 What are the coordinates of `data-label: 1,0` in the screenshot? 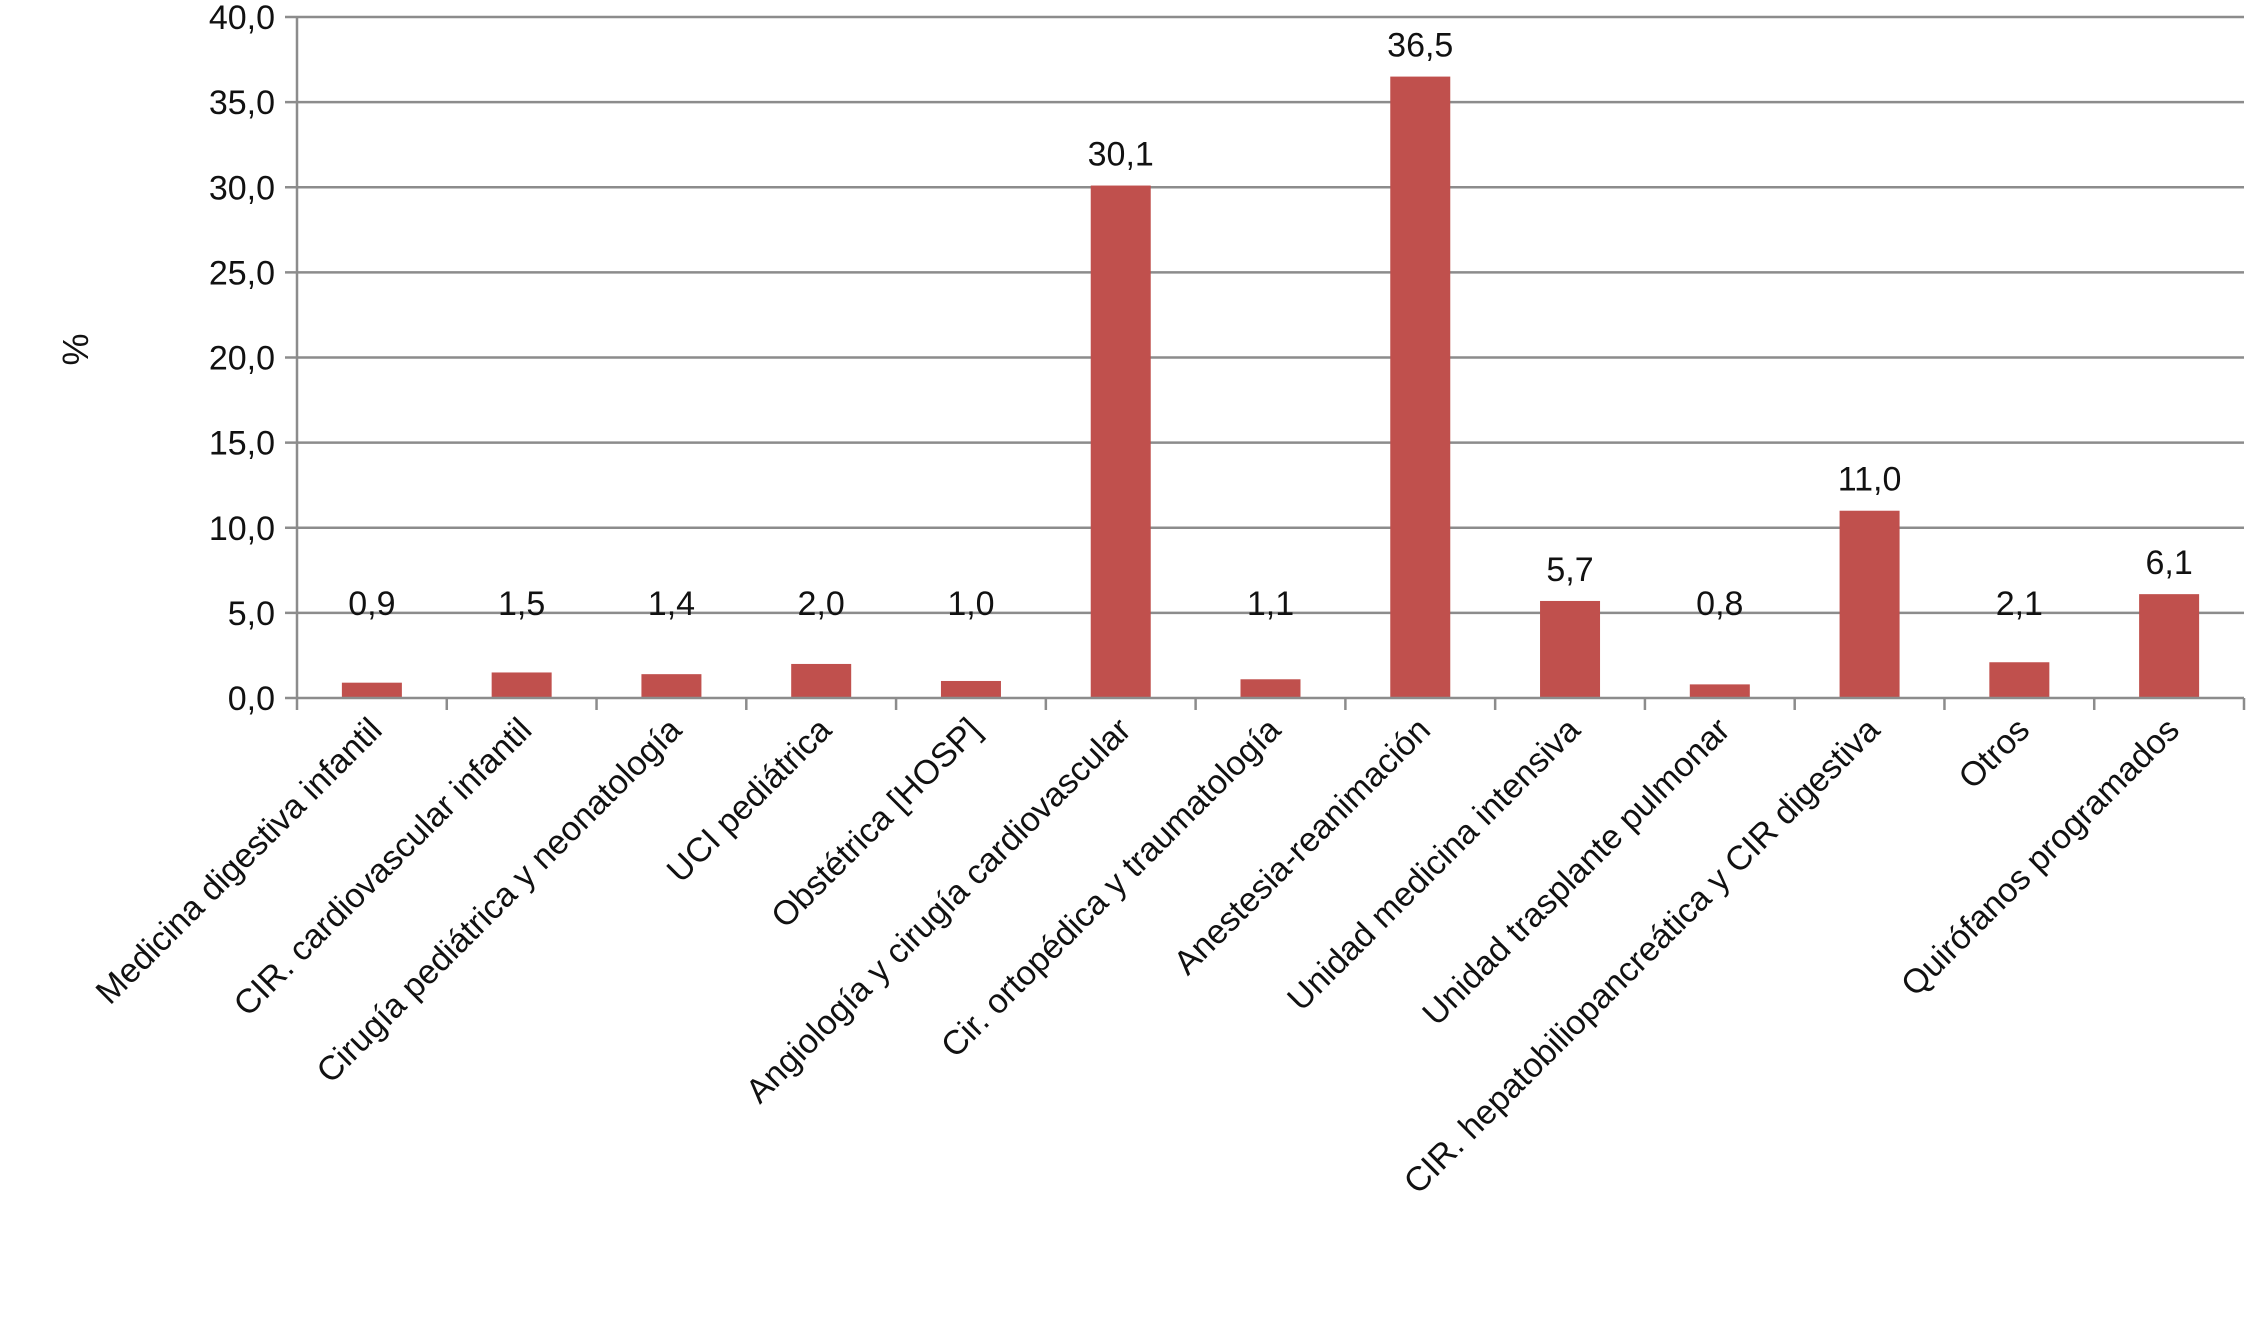 It's located at (970, 604).